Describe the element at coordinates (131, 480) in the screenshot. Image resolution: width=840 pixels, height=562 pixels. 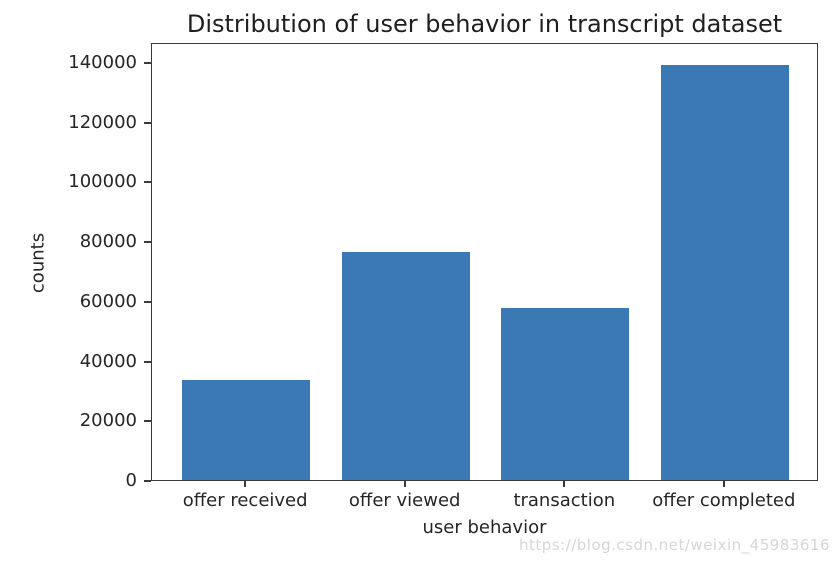
I see `y-tick-label: 0` at that location.